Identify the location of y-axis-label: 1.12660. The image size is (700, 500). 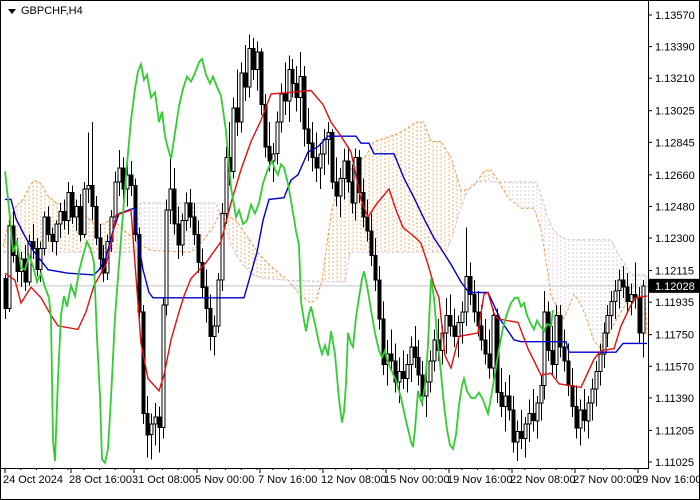
(675, 176).